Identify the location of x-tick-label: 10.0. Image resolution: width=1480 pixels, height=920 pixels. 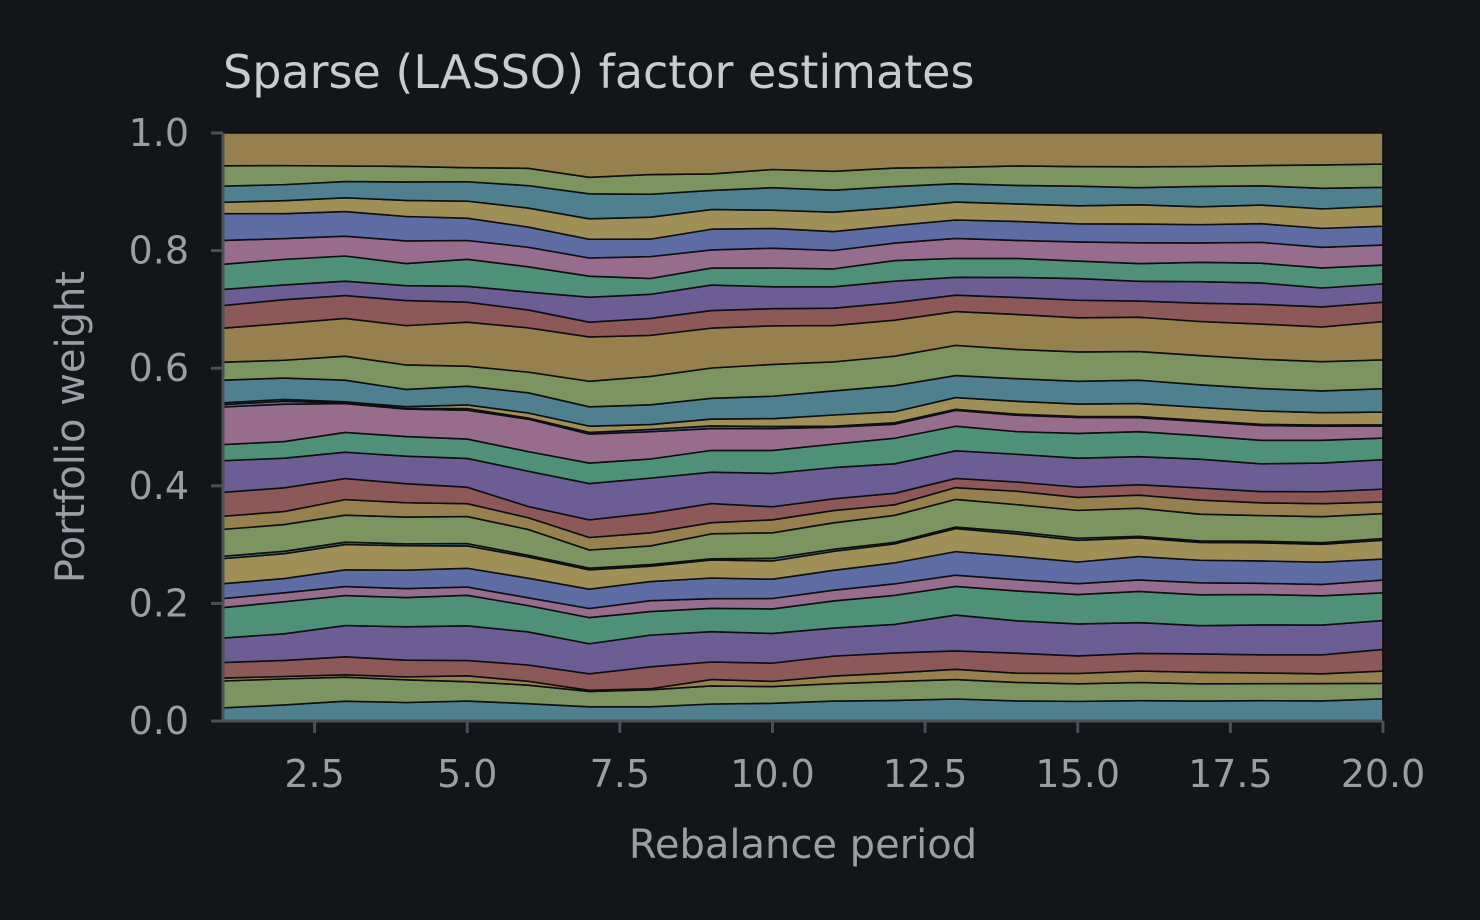
(772, 774).